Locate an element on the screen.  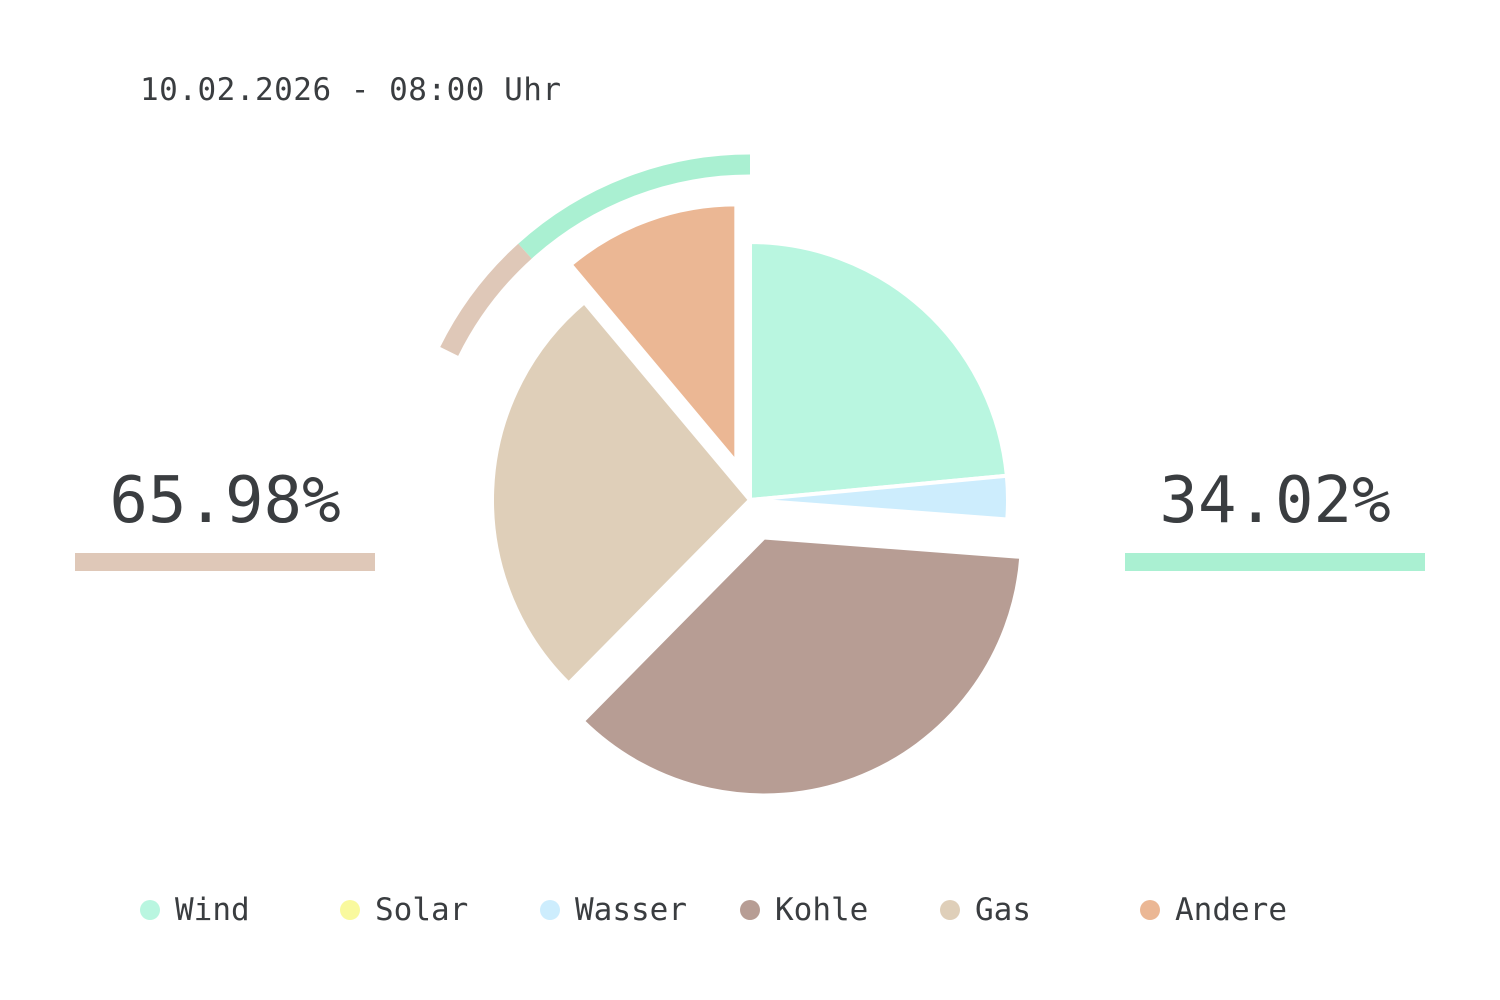
legend-item-solar: Solar is located at coordinates (404, 910).